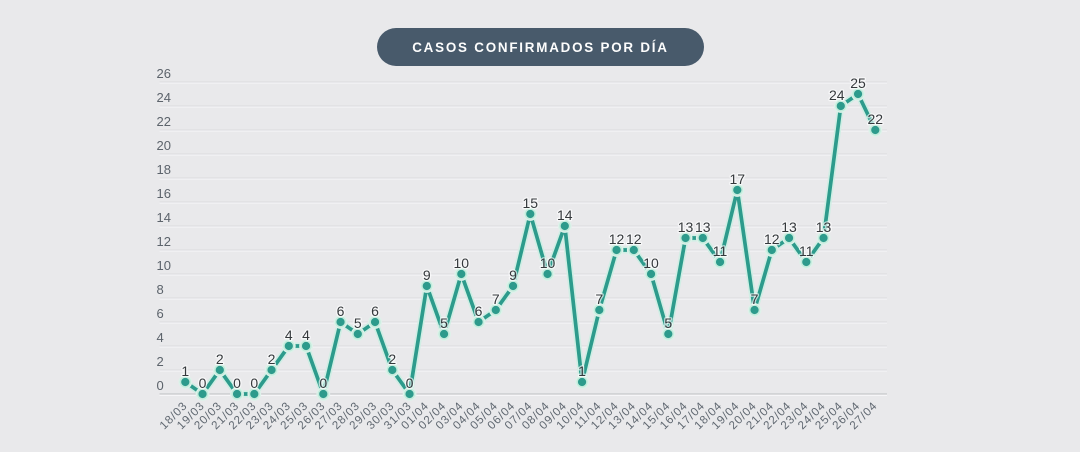 The width and height of the screenshot is (1080, 452). What do you see at coordinates (164, 169) in the screenshot?
I see `svg-text: 18` at bounding box center [164, 169].